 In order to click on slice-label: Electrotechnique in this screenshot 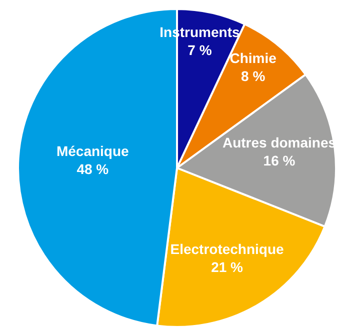, I will do `click(227, 249)`.